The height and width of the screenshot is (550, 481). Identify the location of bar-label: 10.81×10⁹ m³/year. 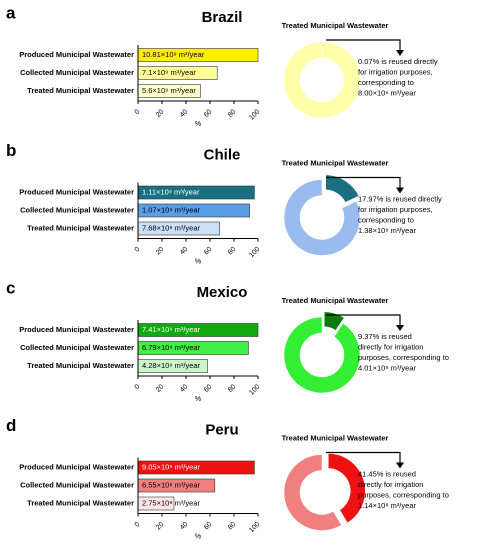
(173, 54).